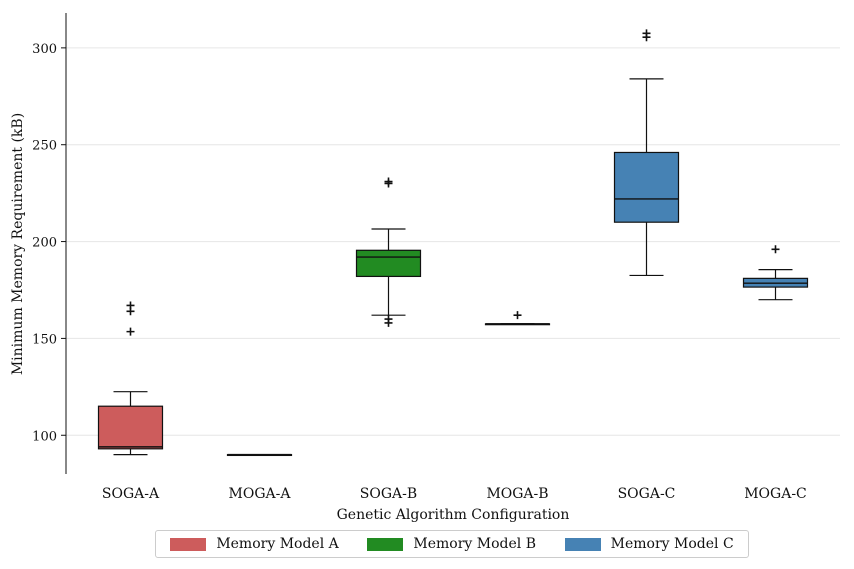  What do you see at coordinates (277, 544) in the screenshot?
I see `legend-label-a: Memory Model A` at bounding box center [277, 544].